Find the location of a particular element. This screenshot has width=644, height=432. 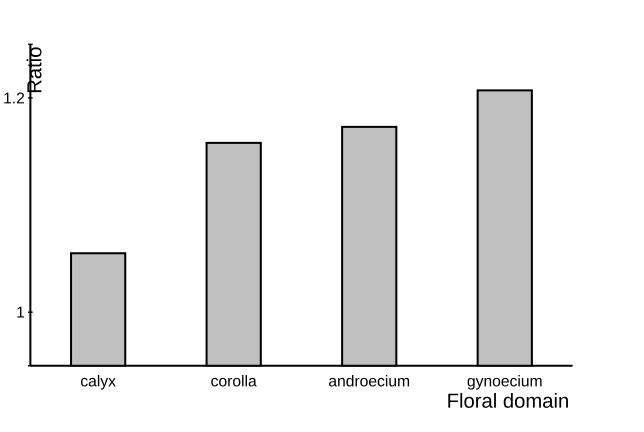

y-tick-label: 1.2 is located at coordinates (14, 98).